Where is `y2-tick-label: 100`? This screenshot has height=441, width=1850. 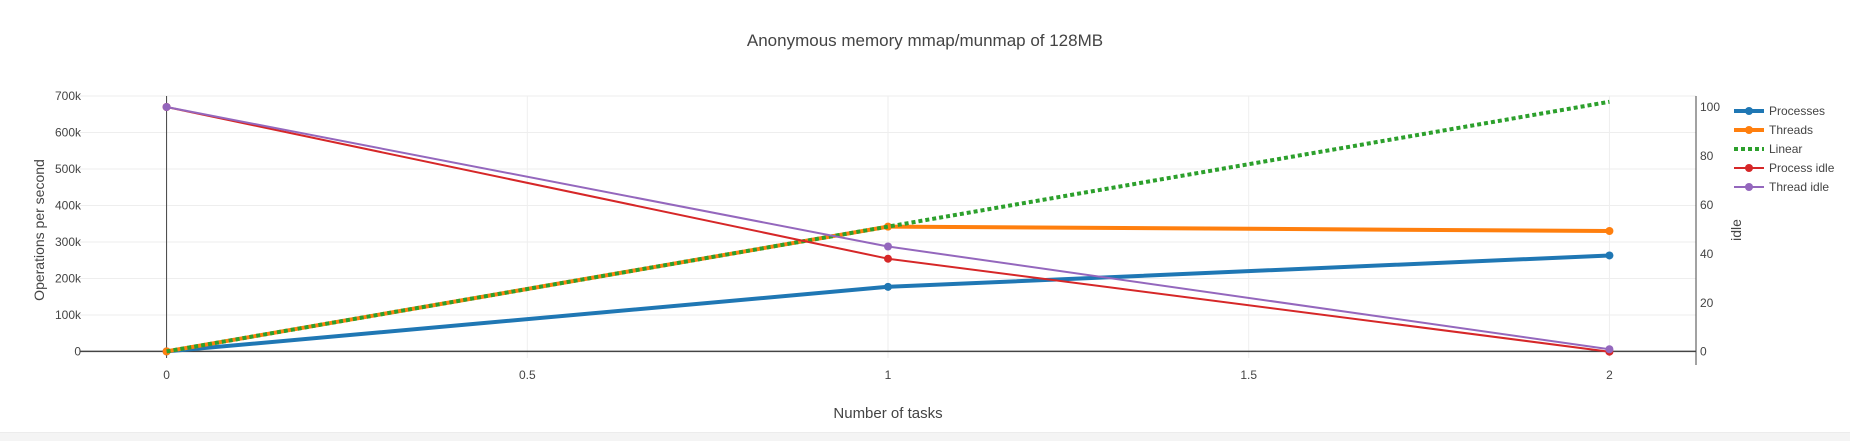 y2-tick-label: 100 is located at coordinates (1710, 107).